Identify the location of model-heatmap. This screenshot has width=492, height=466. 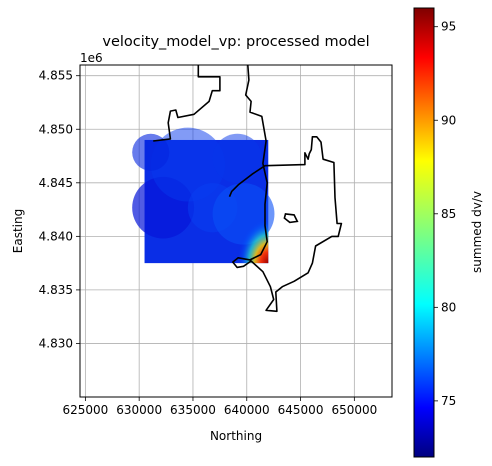
(203, 195).